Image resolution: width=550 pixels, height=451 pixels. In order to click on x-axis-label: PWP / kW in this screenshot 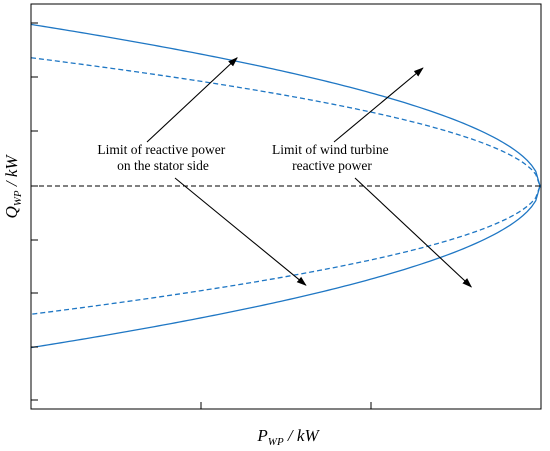, I will do `click(288, 437)`.